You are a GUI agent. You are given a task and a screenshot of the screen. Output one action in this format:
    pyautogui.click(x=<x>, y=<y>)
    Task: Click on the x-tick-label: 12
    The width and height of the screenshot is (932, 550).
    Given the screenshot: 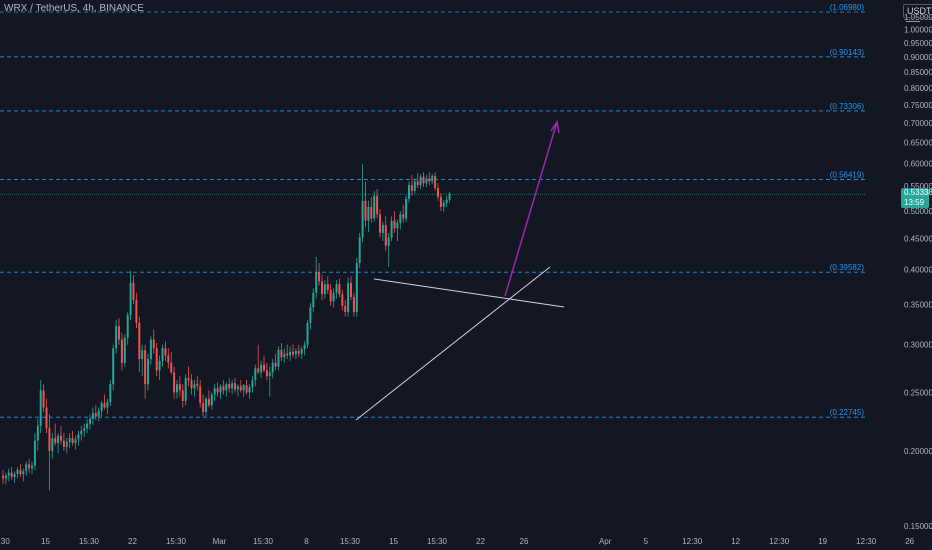 What is the action you would take?
    pyautogui.click(x=735, y=541)
    